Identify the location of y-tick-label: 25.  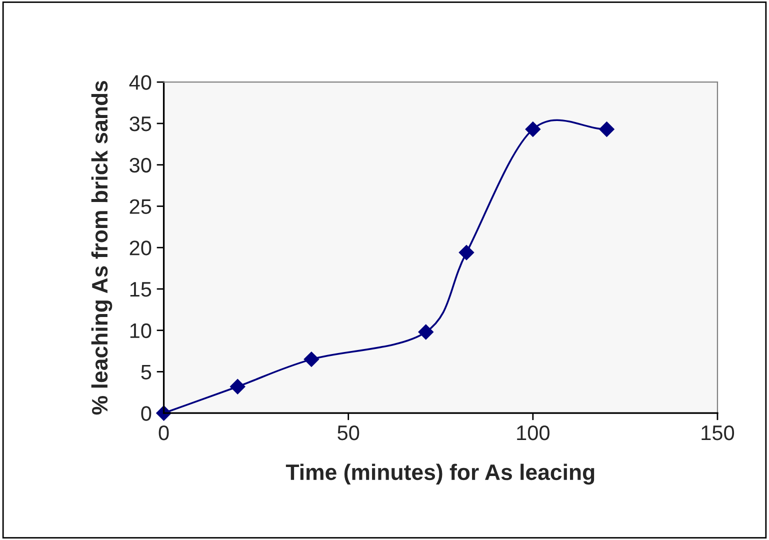
(141, 206).